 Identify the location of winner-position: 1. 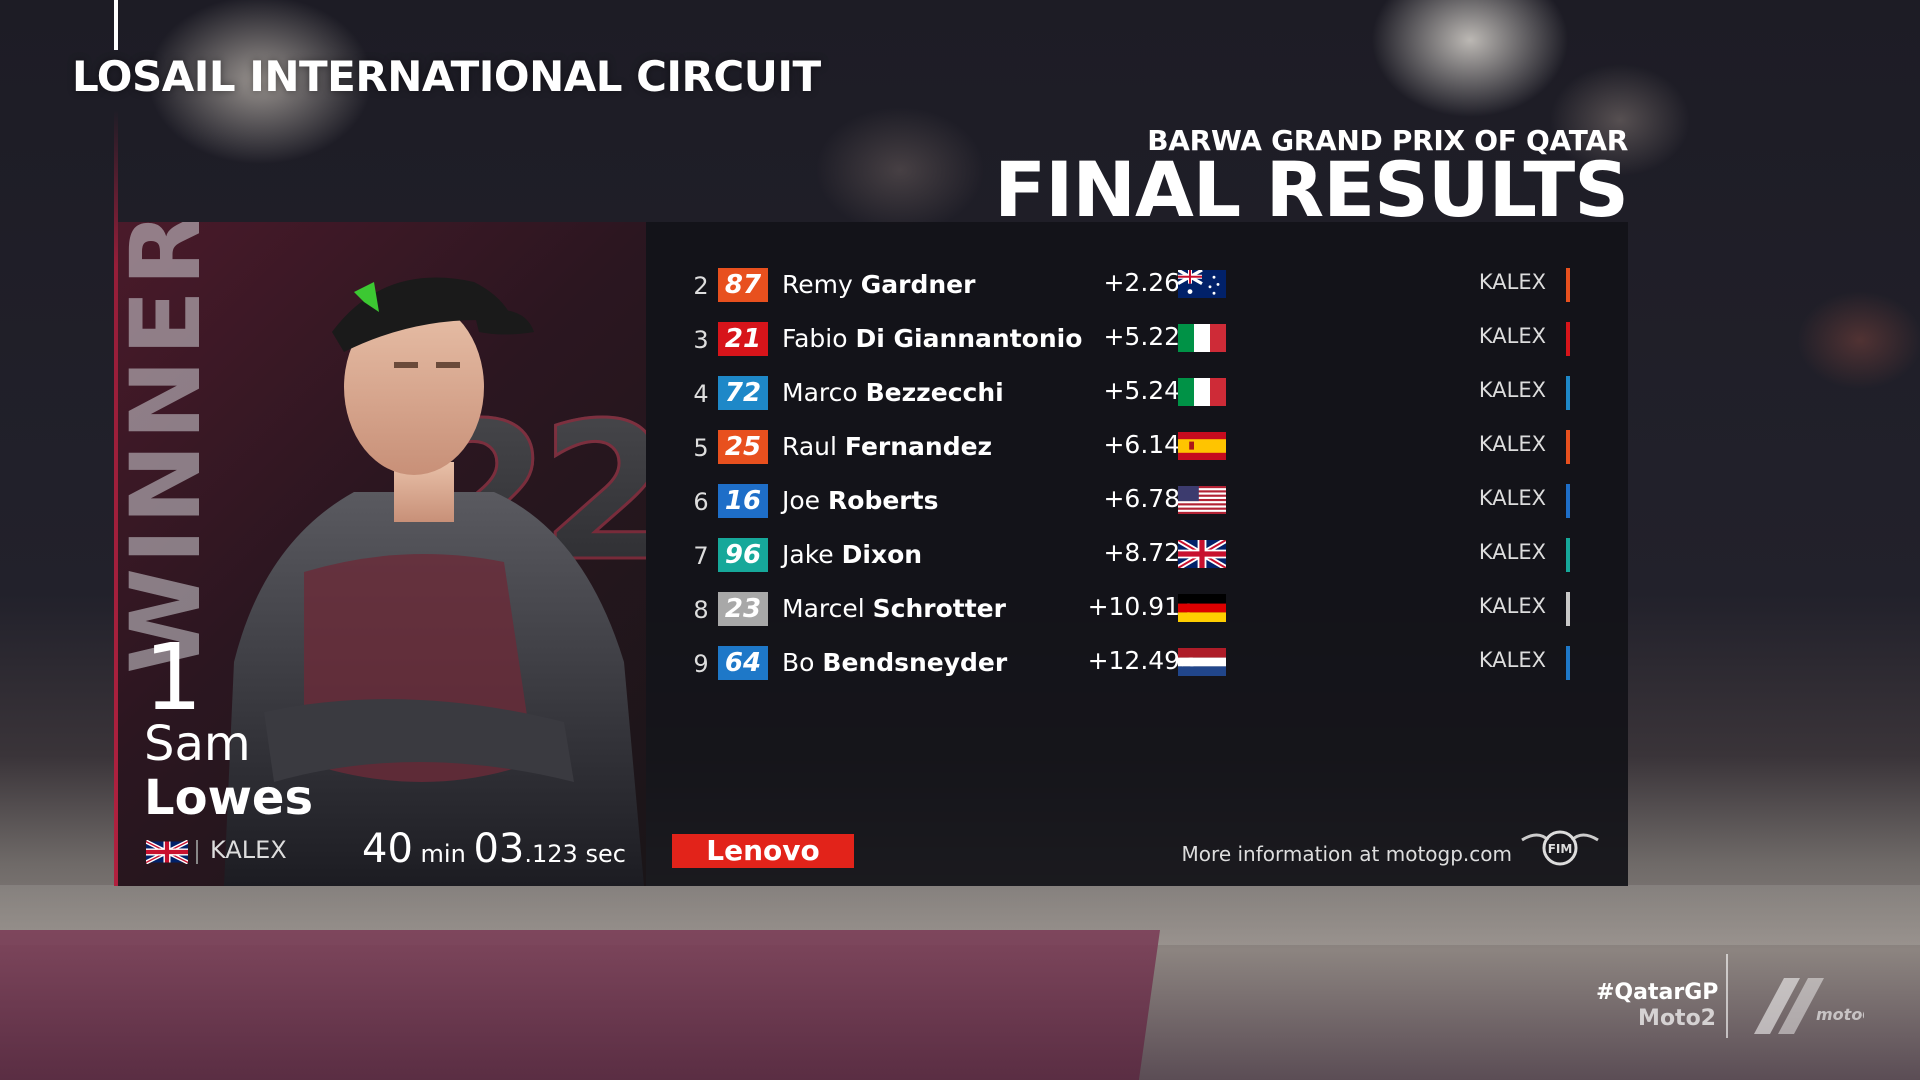
(173, 677).